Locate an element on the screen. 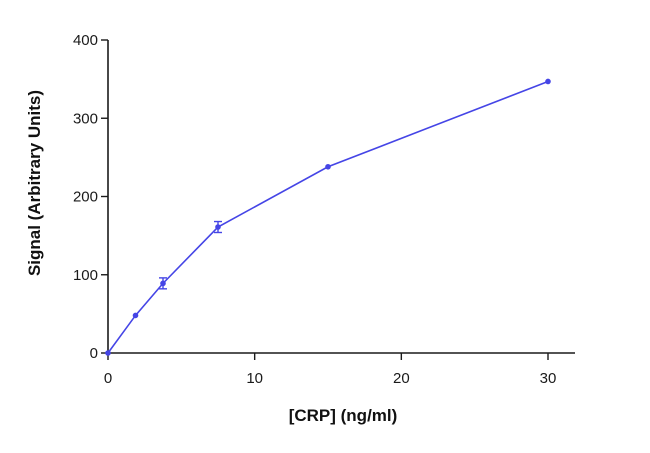 This screenshot has height=453, width=650. y-tick-label: 0 is located at coordinates (94, 353).